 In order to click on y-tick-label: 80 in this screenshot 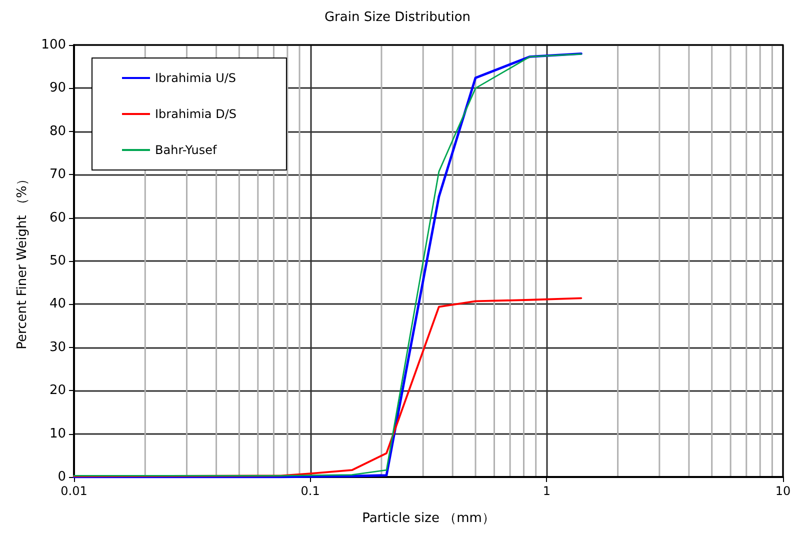, I will do `click(57, 131)`.